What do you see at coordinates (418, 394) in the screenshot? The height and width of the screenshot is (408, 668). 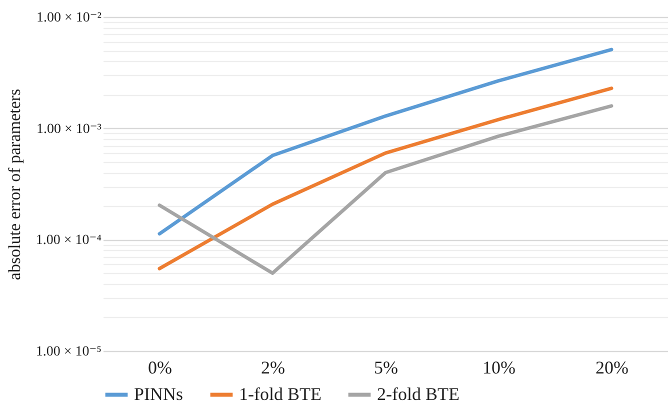 I see `legend-label: 2-fold BTE` at bounding box center [418, 394].